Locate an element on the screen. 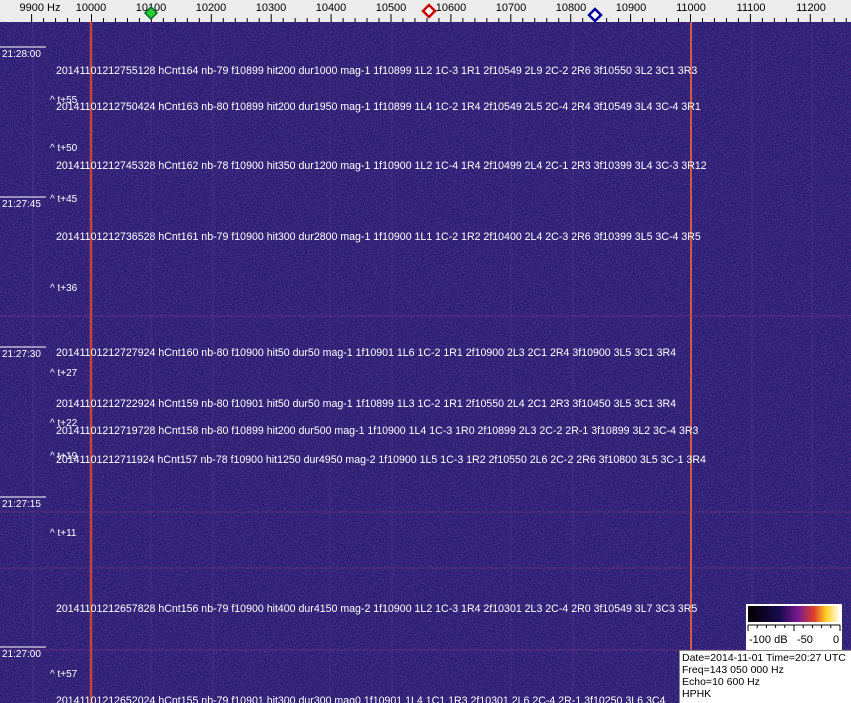 This screenshot has height=703, width=851. frequency-label: 11100 is located at coordinates (751, 8).